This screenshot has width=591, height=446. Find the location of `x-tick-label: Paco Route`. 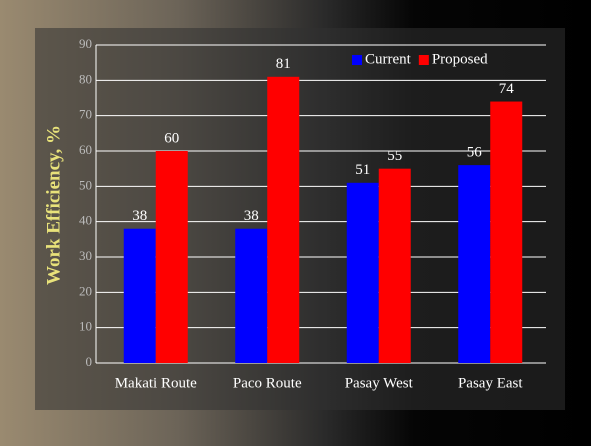

x-tick-label: Paco Route is located at coordinates (267, 383).